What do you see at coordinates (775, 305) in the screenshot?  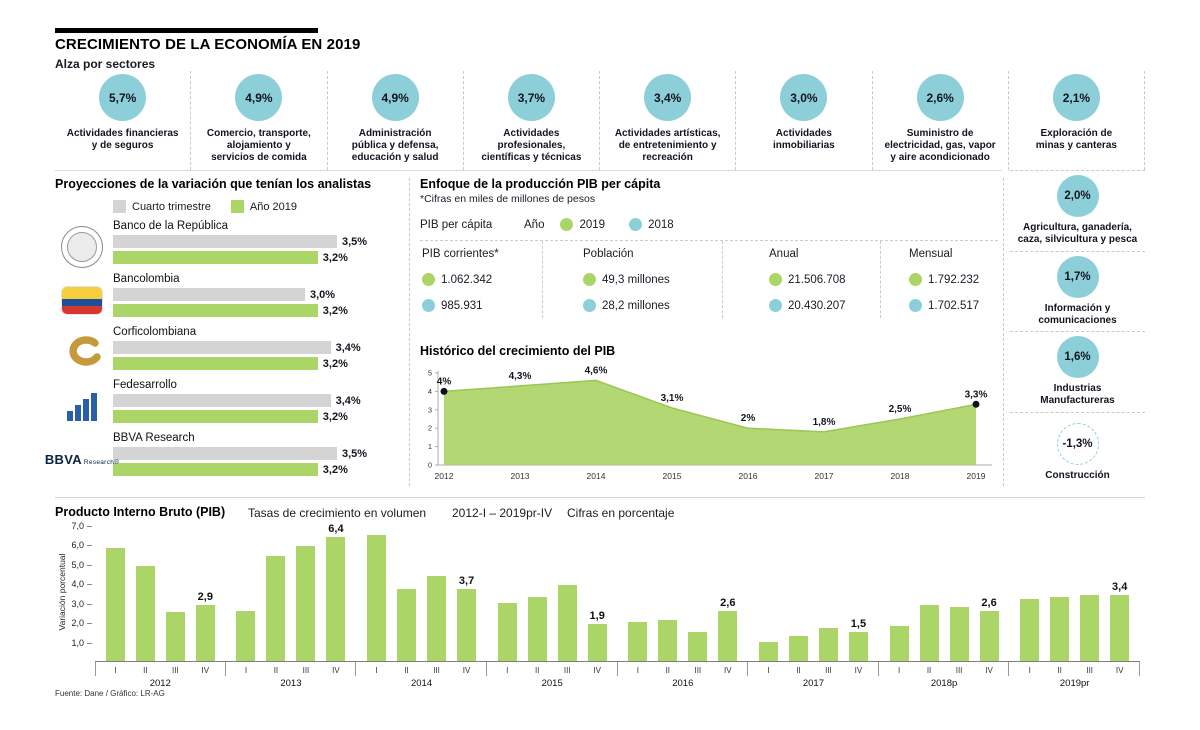 I see `value-dot-2018` at bounding box center [775, 305].